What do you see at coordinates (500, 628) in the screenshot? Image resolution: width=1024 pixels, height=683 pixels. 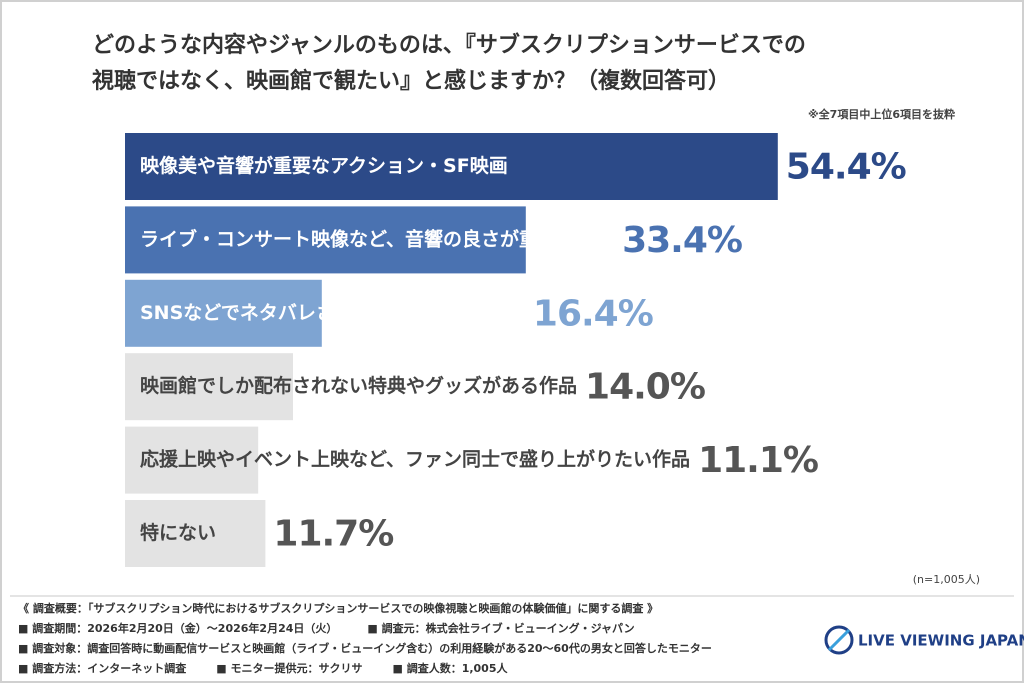 I see `footer-text: ■ 調査元：株式会社ライブ・ビューイング・ジャパン` at bounding box center [500, 628].